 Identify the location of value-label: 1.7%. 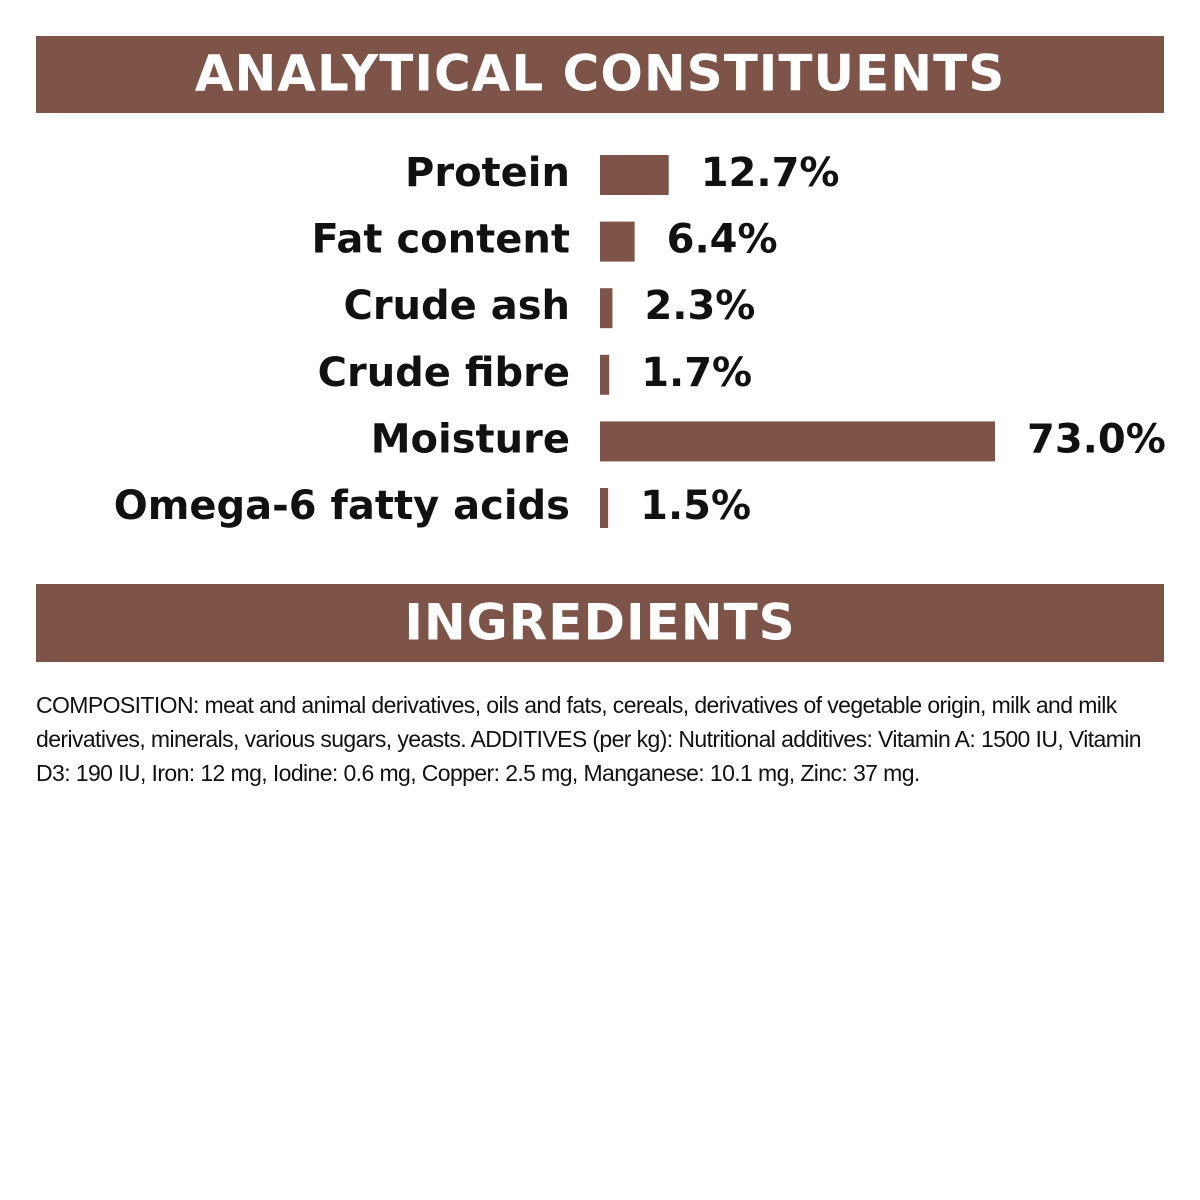
(696, 373).